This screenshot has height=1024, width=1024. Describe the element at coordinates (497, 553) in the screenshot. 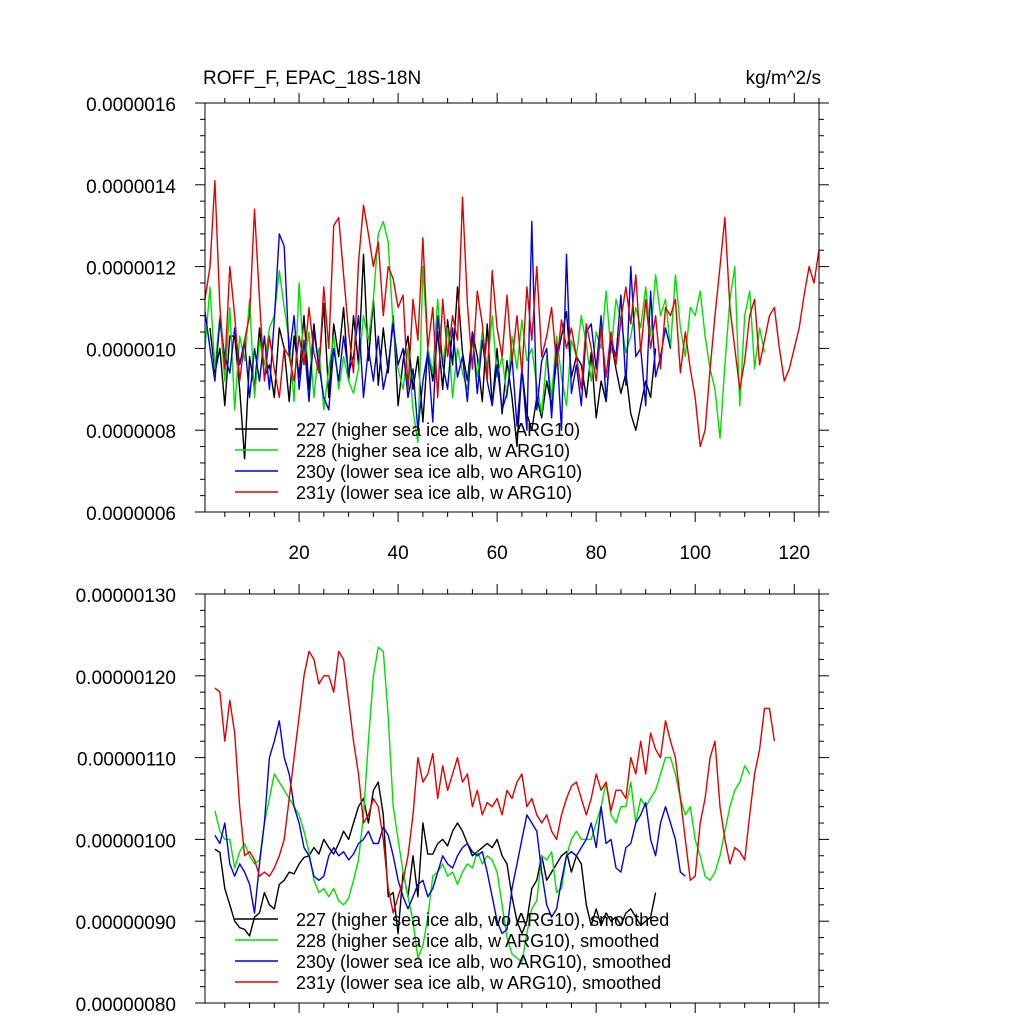

I see `x-tick-label: 60` at that location.